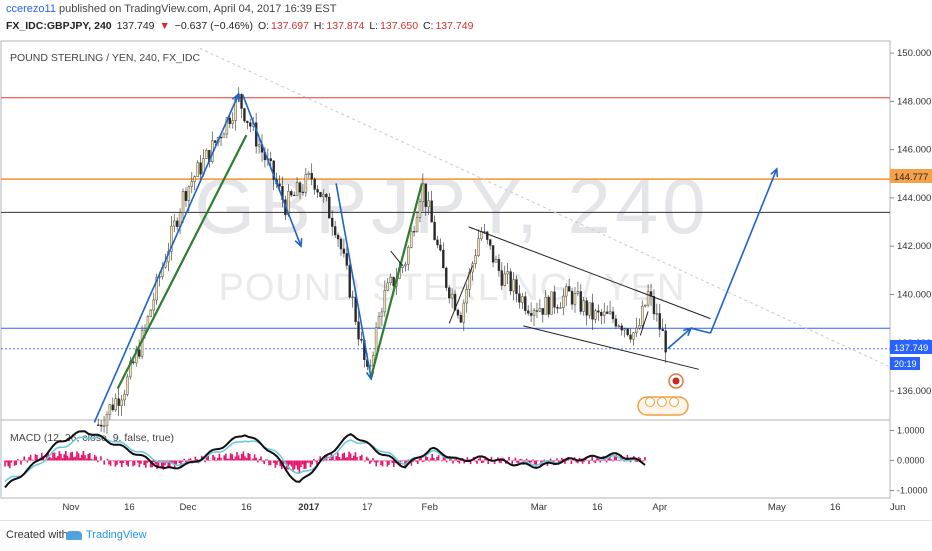  I want to click on price-tick-label: 144.000, so click(914, 198).